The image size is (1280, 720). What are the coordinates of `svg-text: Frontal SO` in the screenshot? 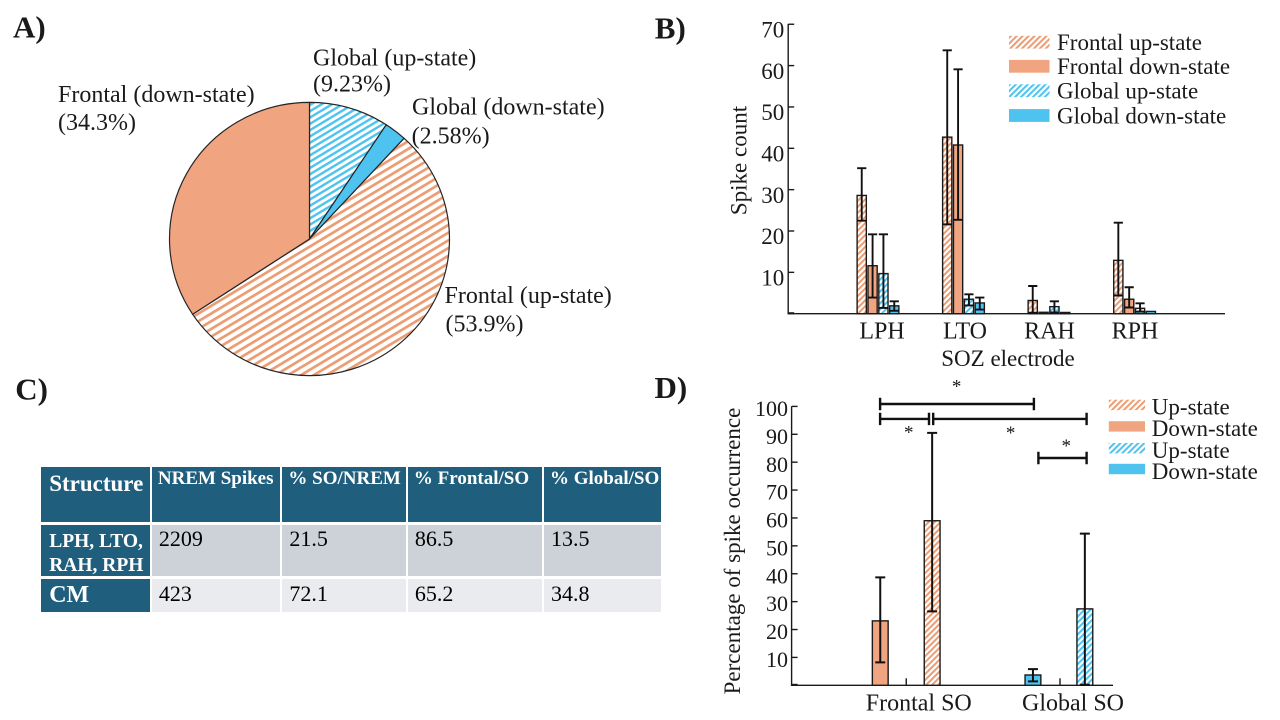 It's located at (919, 704).